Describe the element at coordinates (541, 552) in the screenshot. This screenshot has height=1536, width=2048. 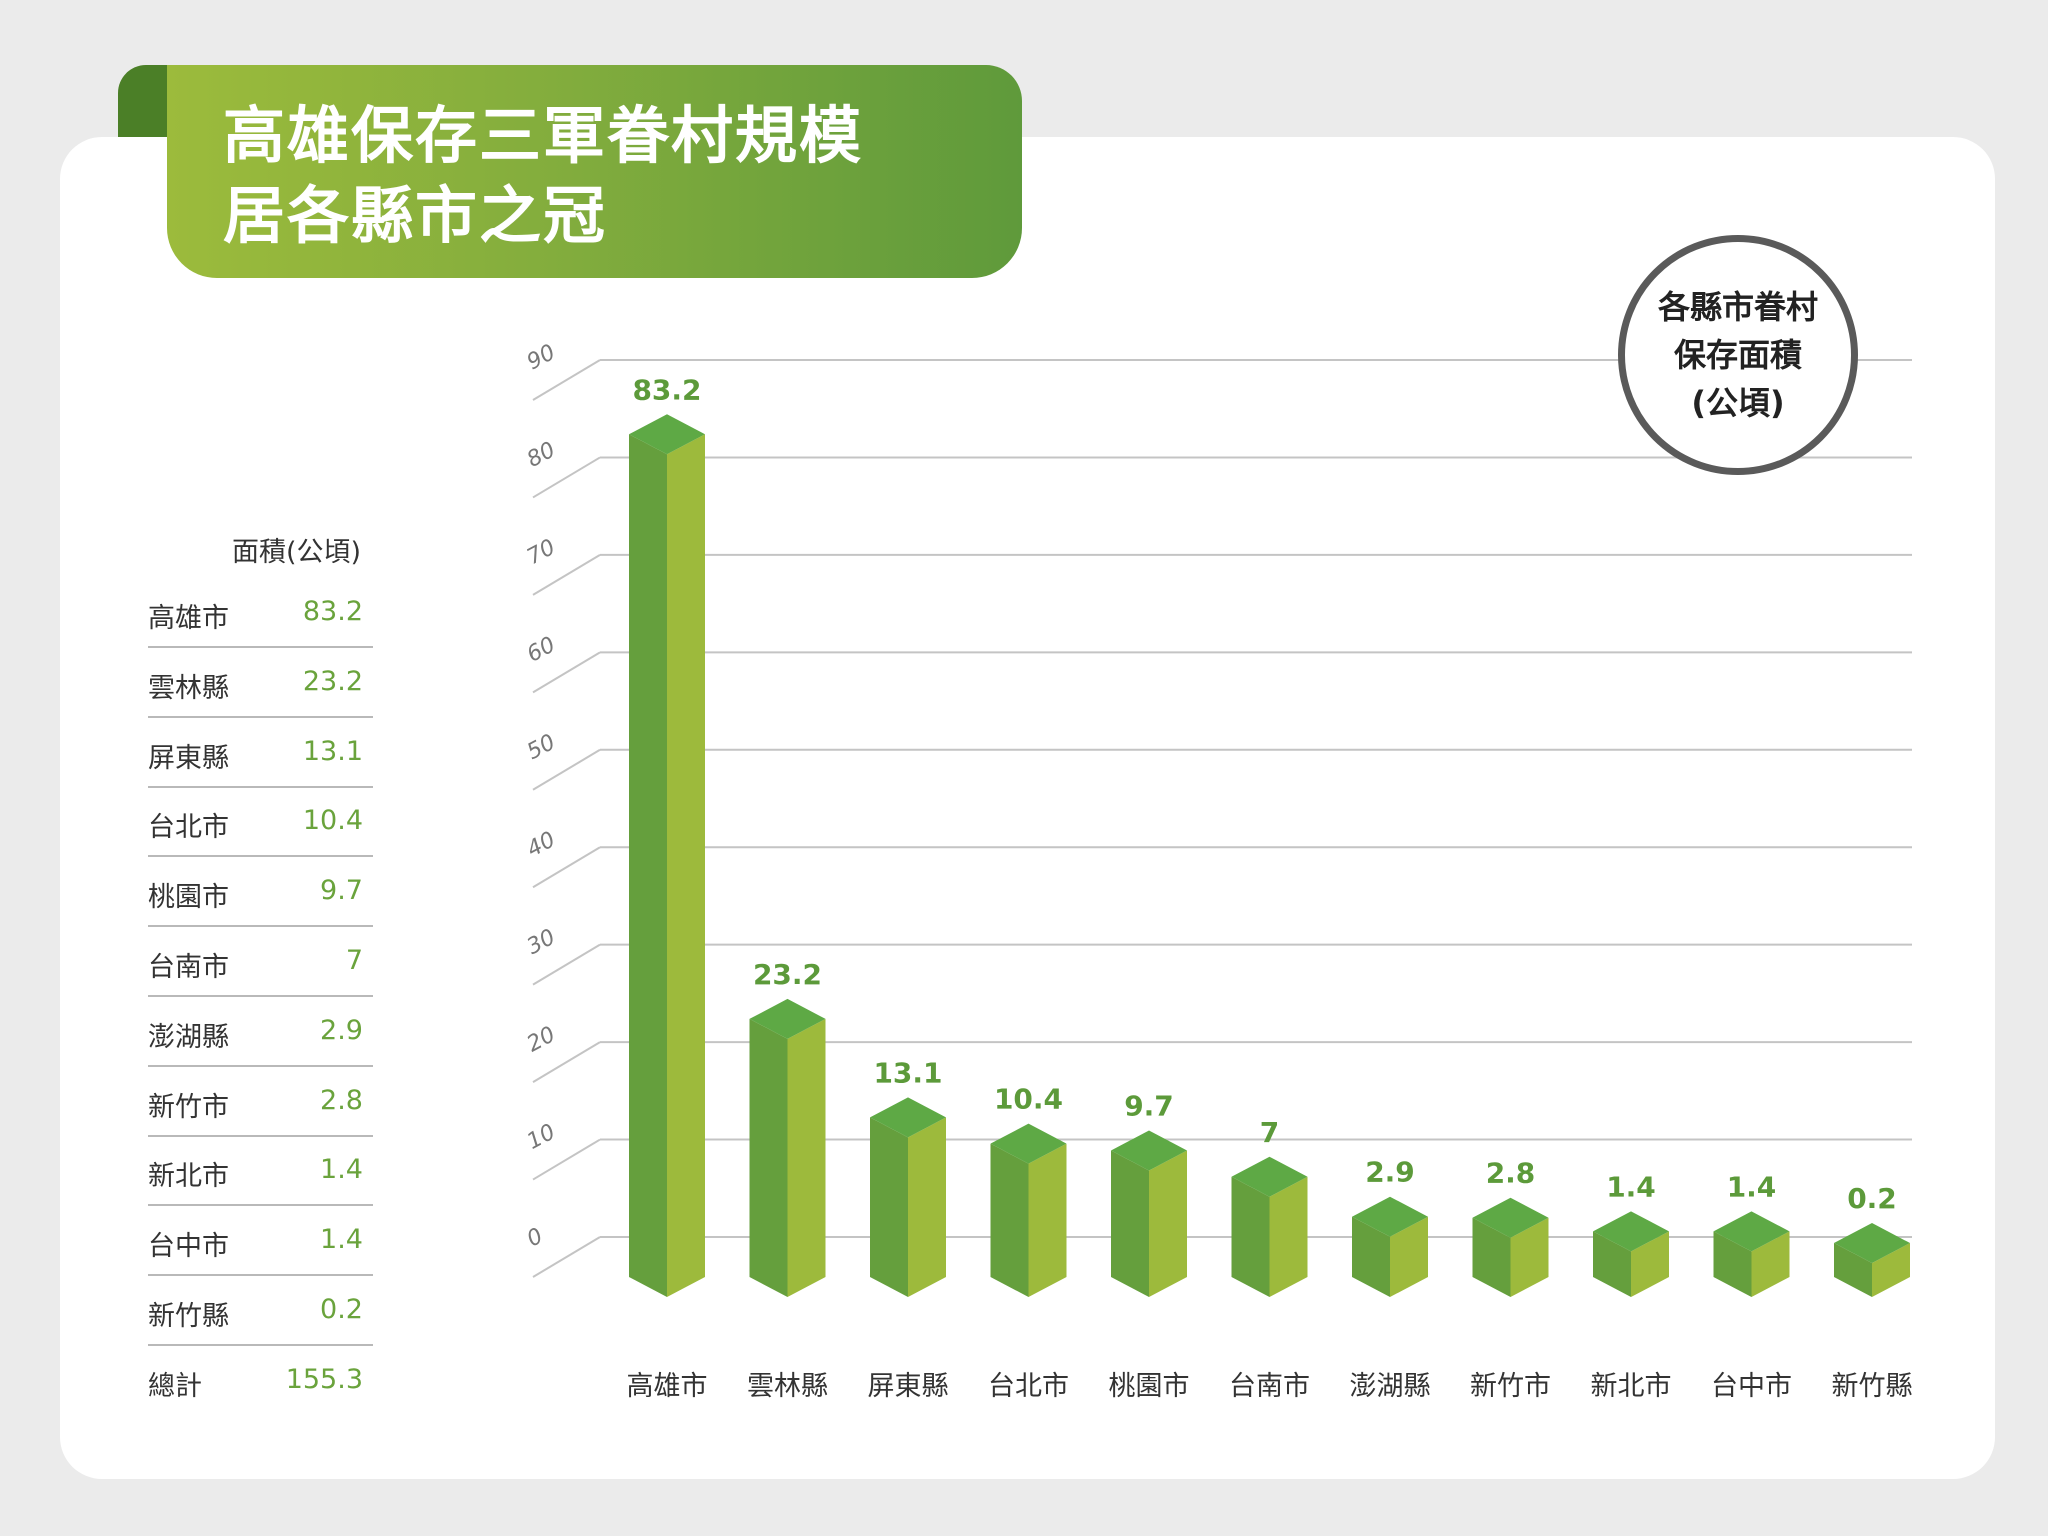
I see `y-tick-label: 70` at that location.